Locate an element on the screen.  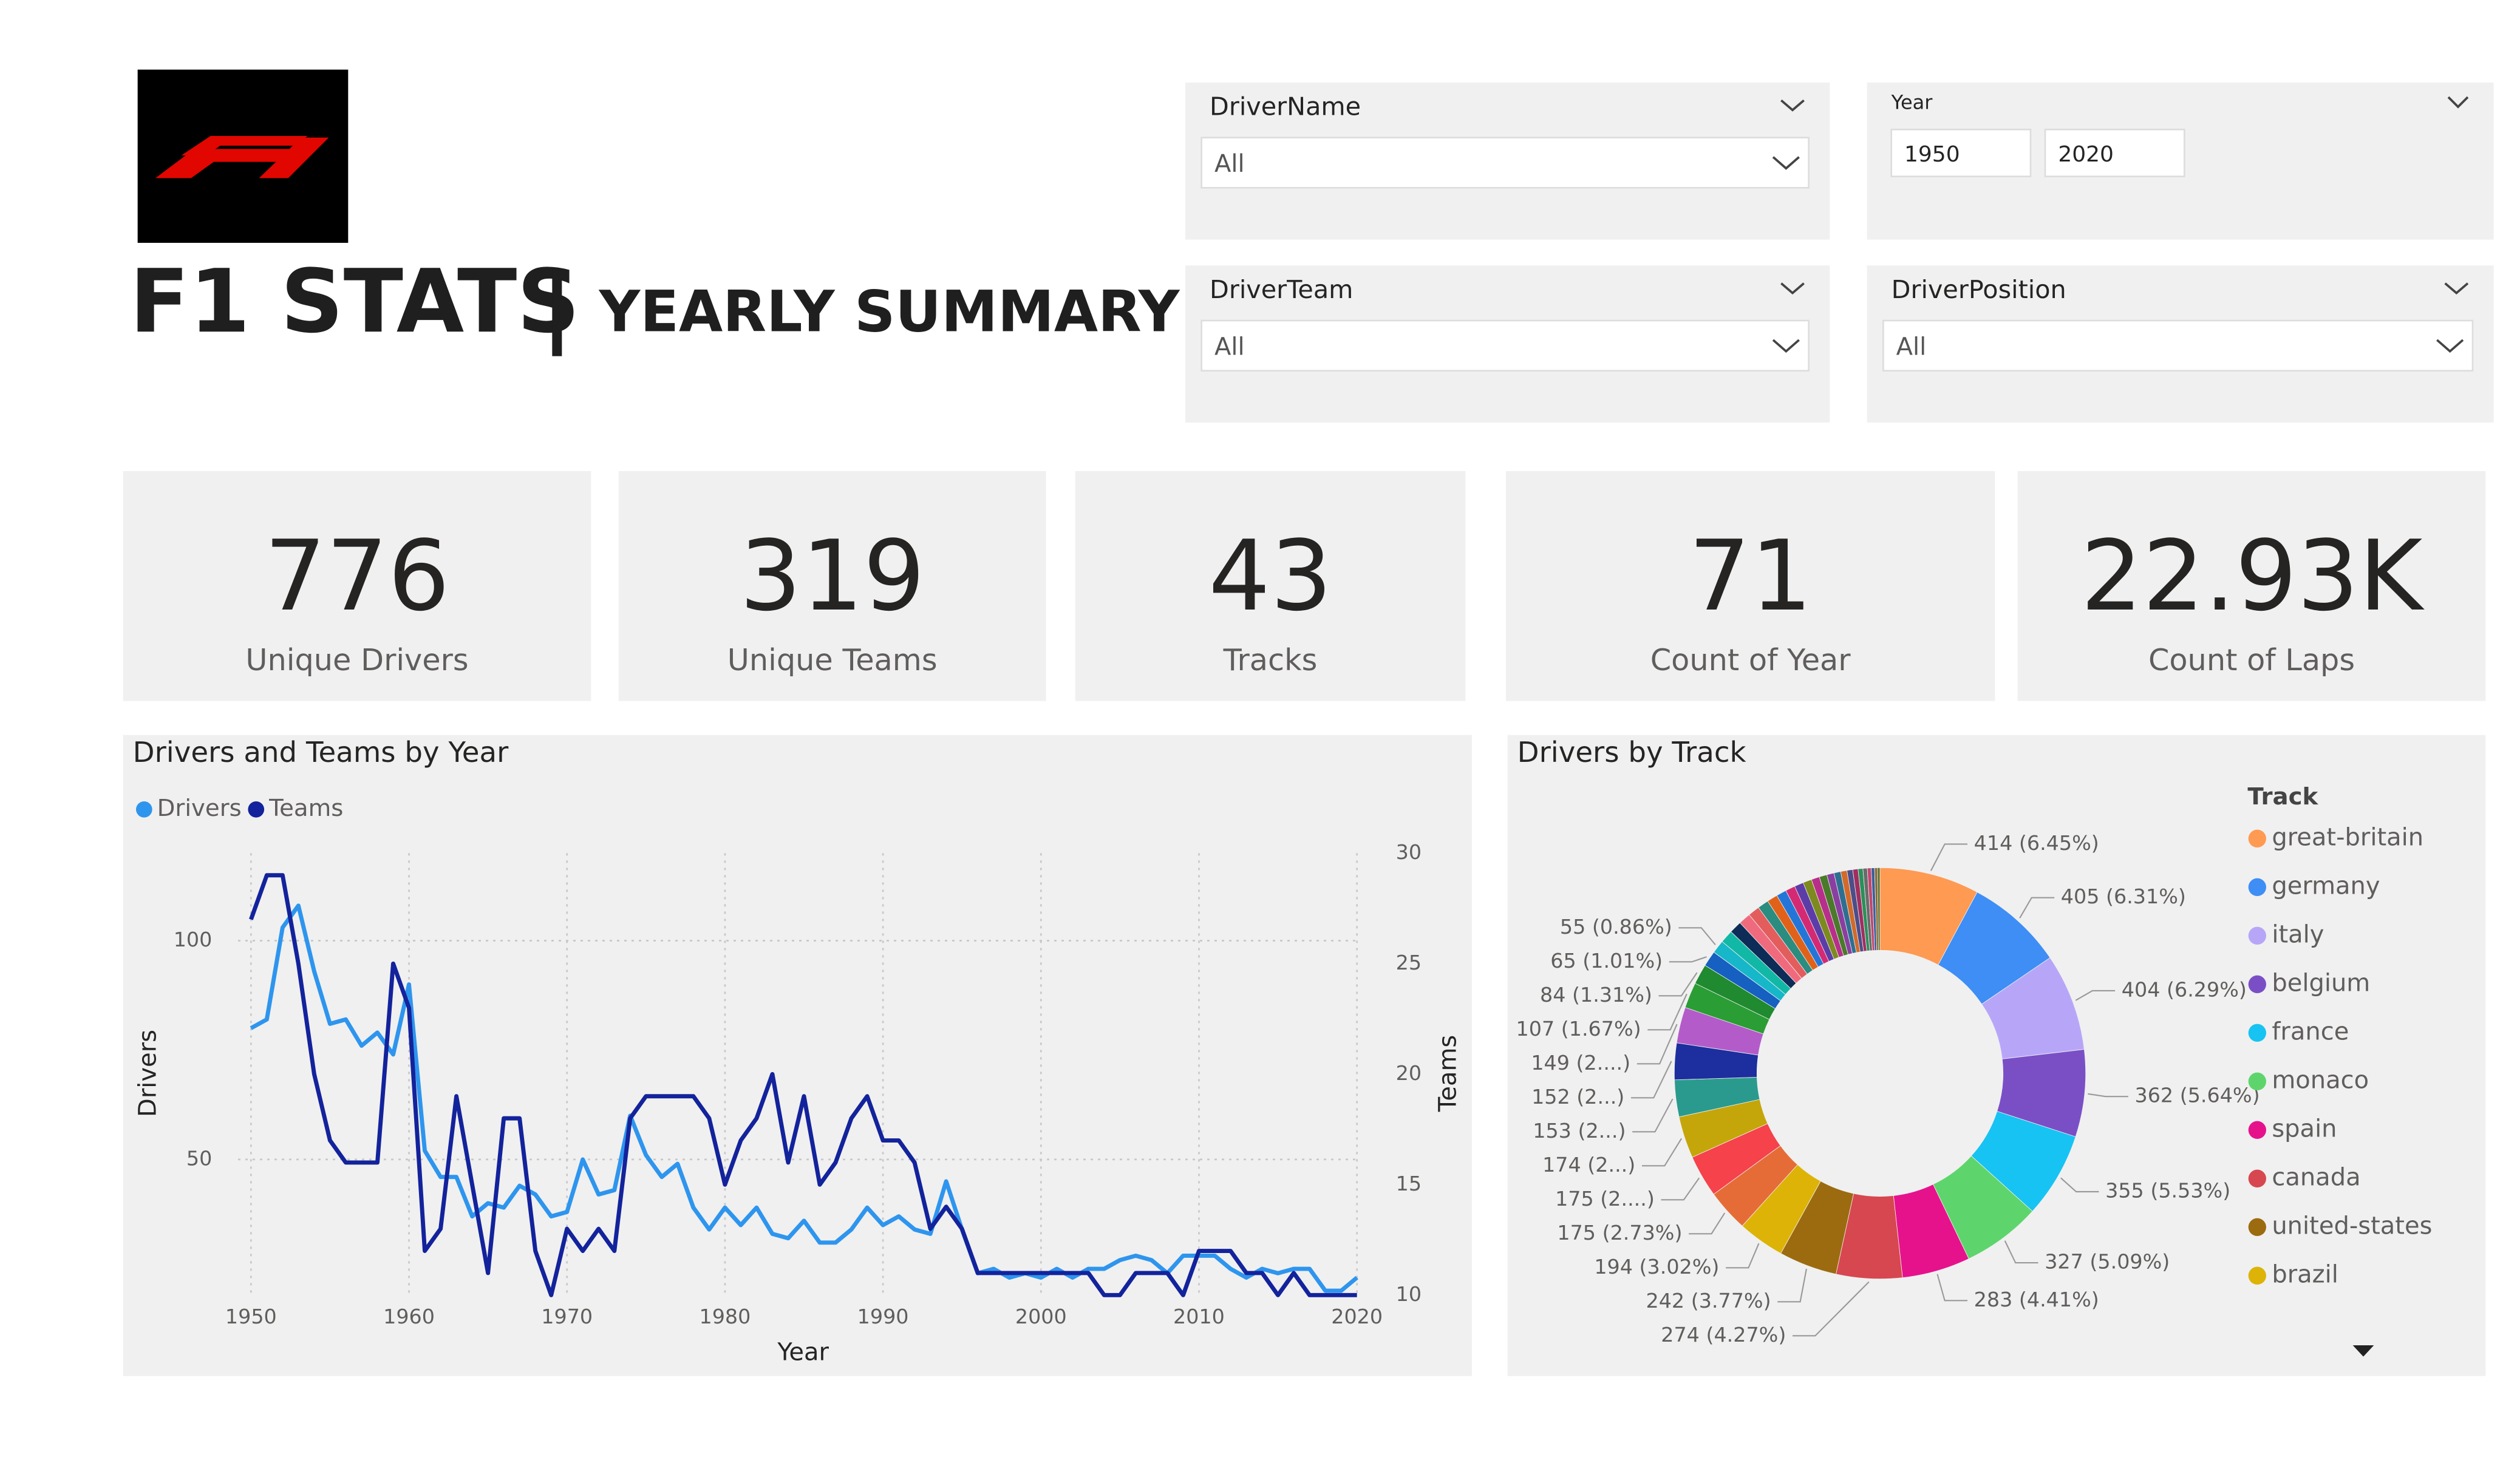
legend-scroll is located at coordinates (2363, 1351).